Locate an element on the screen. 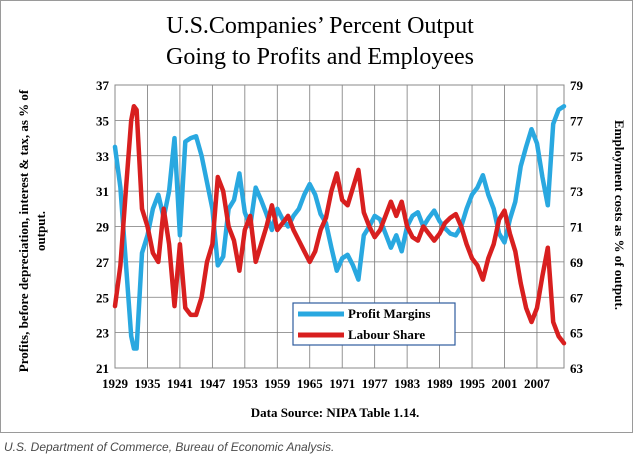 This screenshot has height=461, width=633. y-right-tick-label-1: 65 is located at coordinates (577, 333).